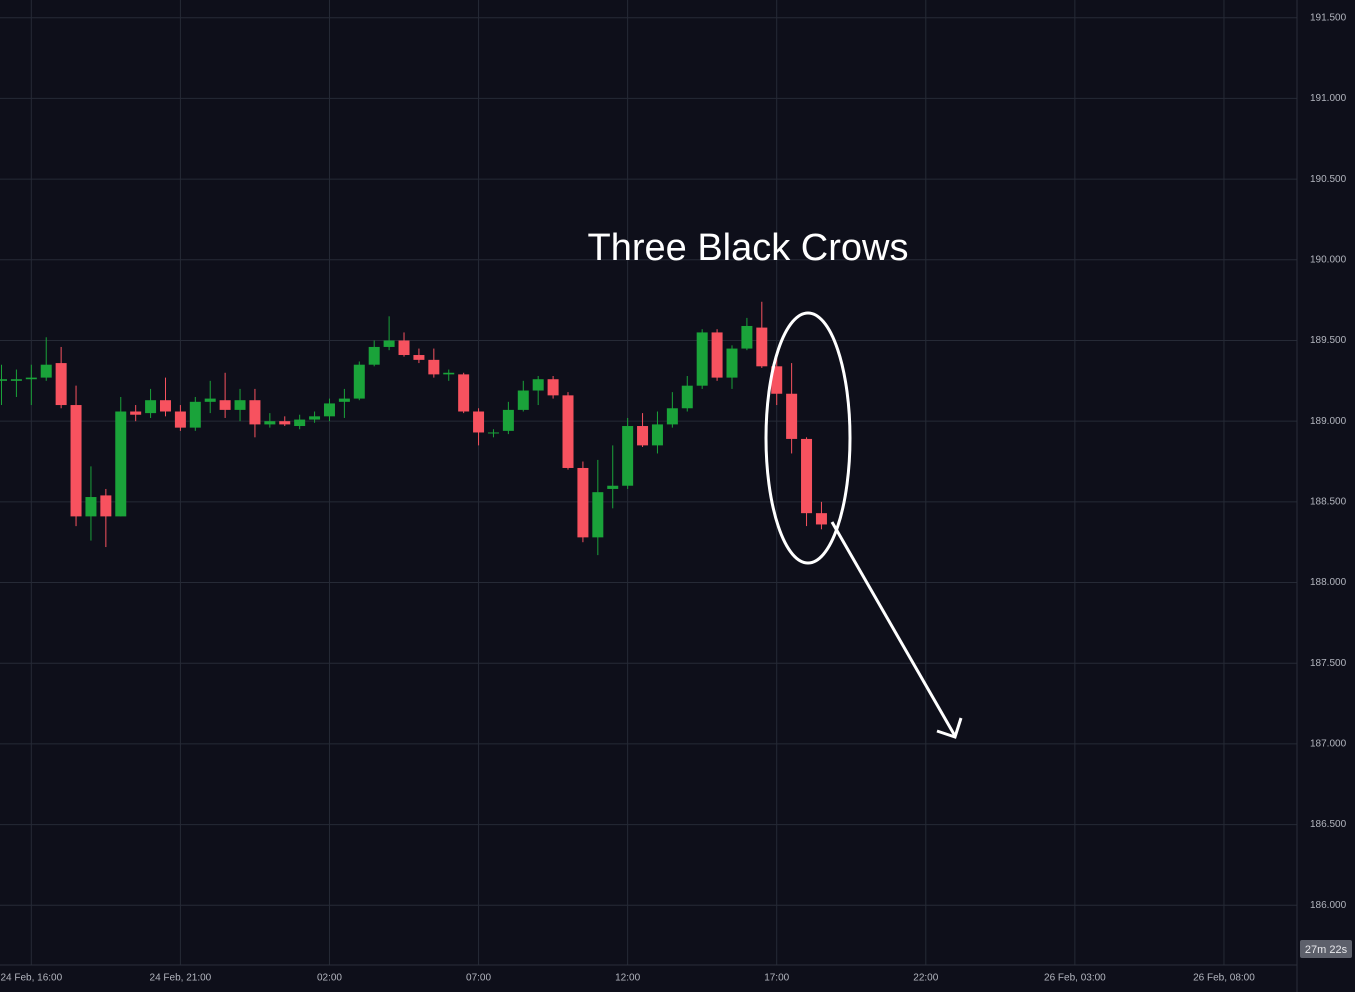 This screenshot has height=992, width=1355. What do you see at coordinates (1328, 582) in the screenshot?
I see `y-tick-label: 188.000` at bounding box center [1328, 582].